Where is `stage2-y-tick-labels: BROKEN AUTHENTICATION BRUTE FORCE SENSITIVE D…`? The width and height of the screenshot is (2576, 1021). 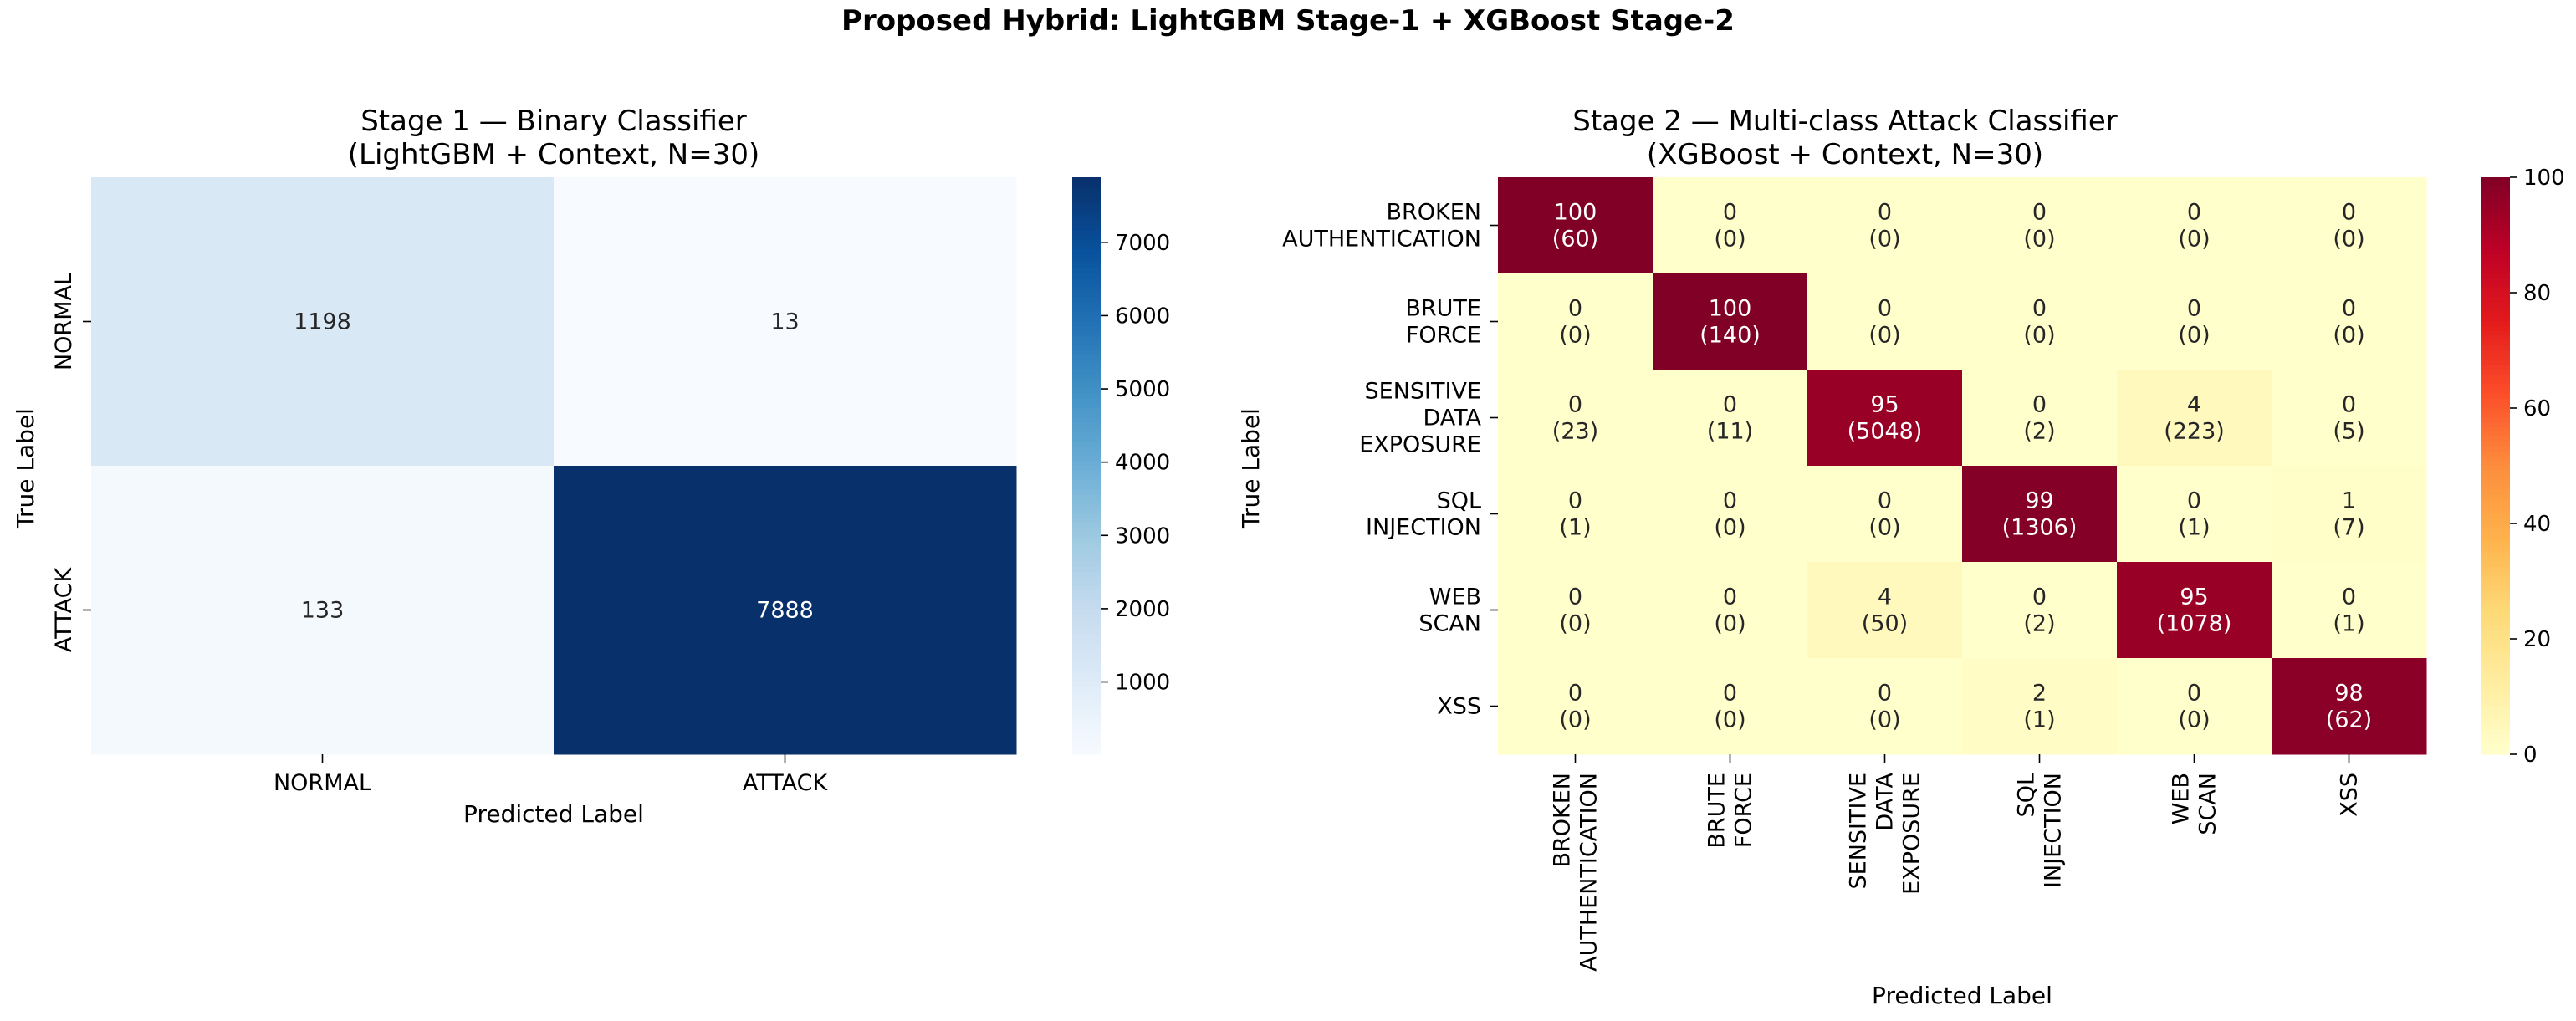
stage2-y-tick-labels: BROKEN AUTHENTICATION BRUTE FORCE SENSITIVE D… is located at coordinates (1390, 460).